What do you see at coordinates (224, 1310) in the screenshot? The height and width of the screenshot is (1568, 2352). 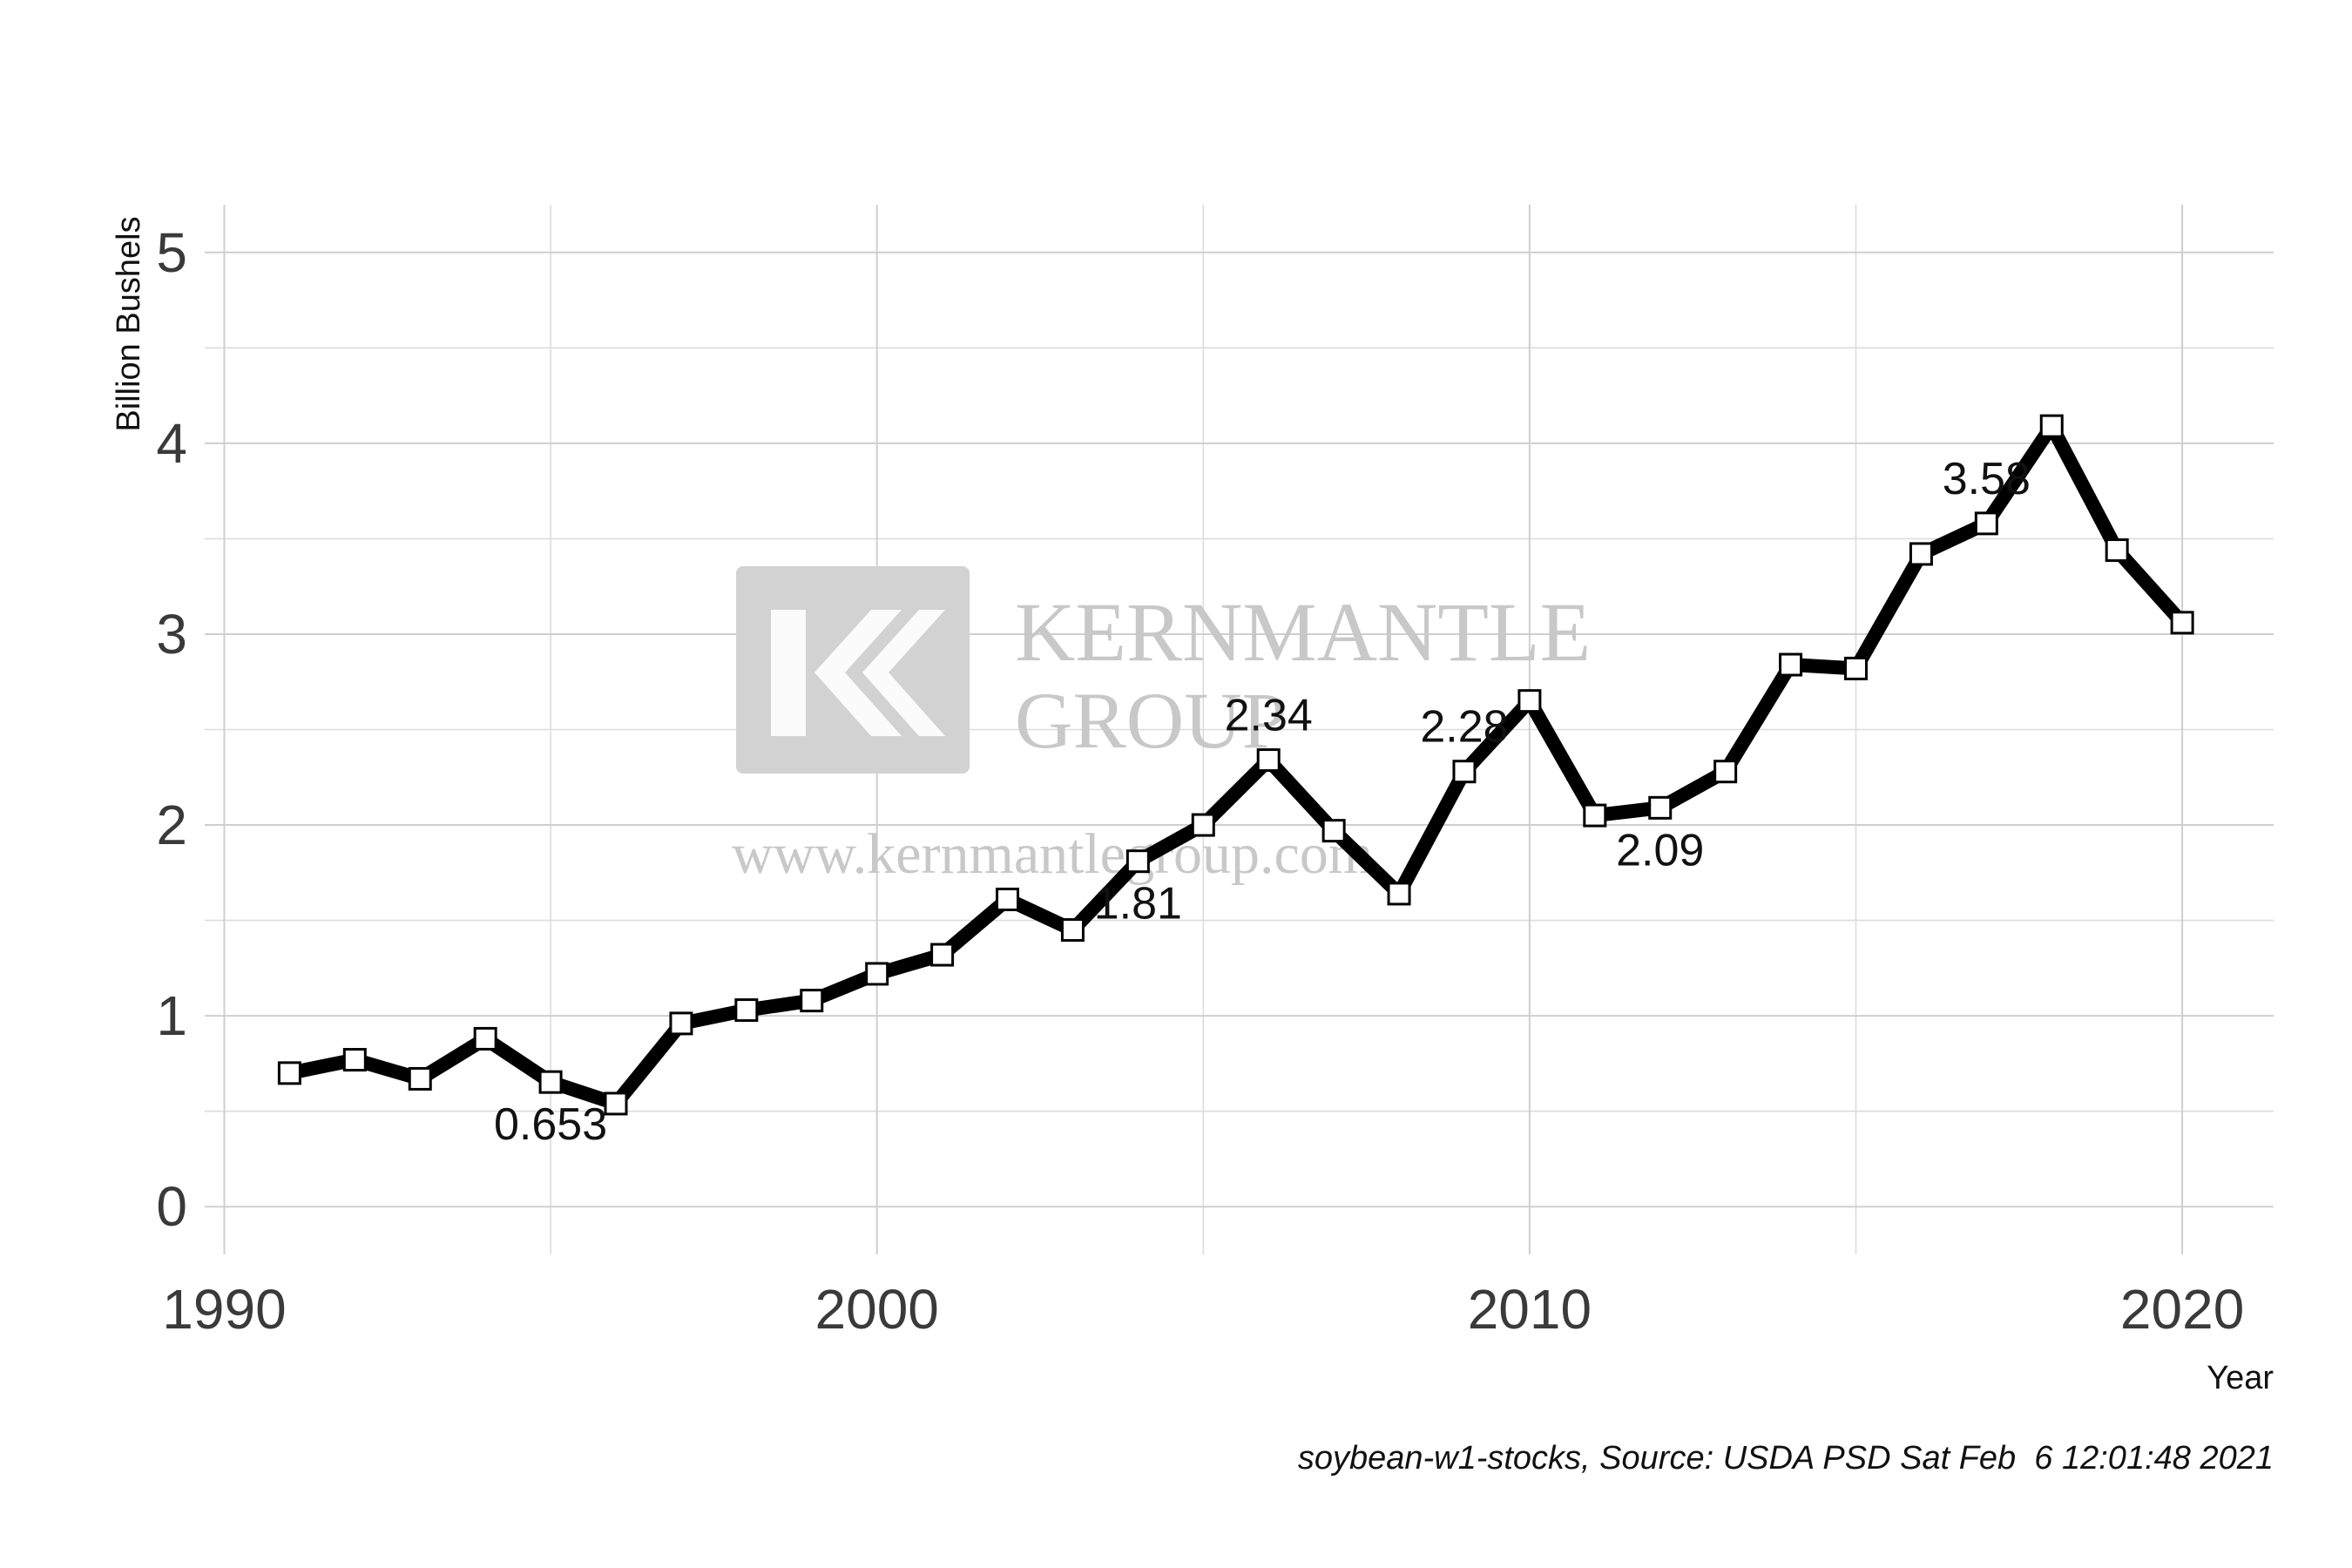 I see `x-tick-label: 1990` at bounding box center [224, 1310].